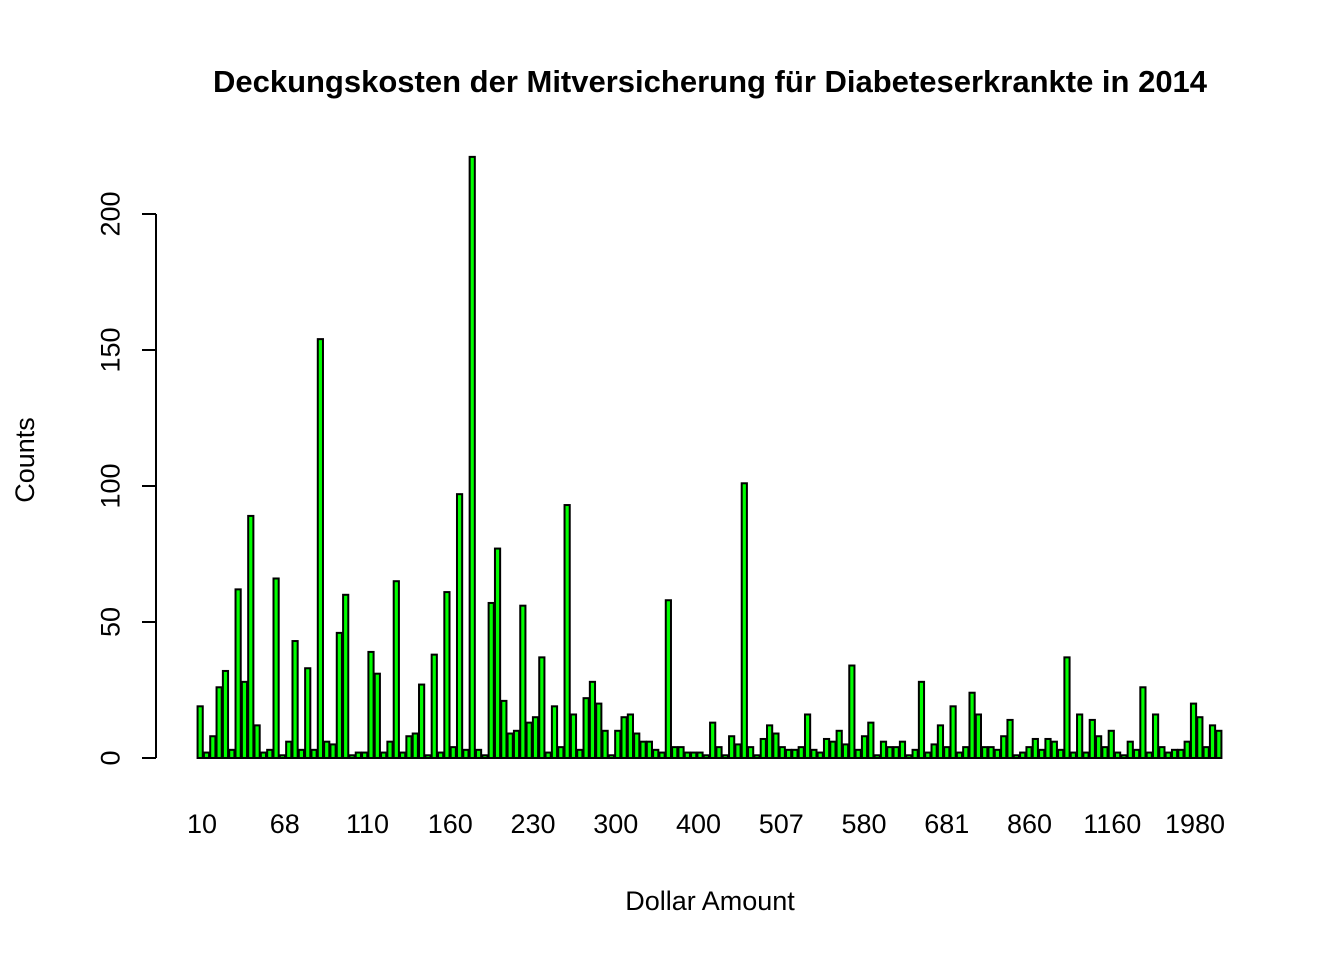 This screenshot has width=1344, height=960. What do you see at coordinates (615, 824) in the screenshot?
I see `x-tick-label: 300` at bounding box center [615, 824].